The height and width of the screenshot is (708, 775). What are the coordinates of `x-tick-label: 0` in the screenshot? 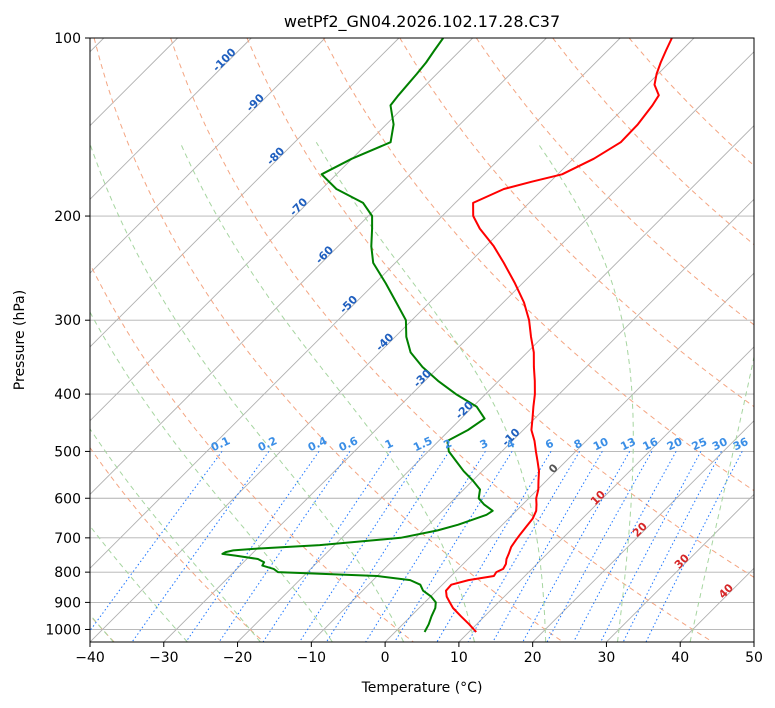 It's located at (385, 658).